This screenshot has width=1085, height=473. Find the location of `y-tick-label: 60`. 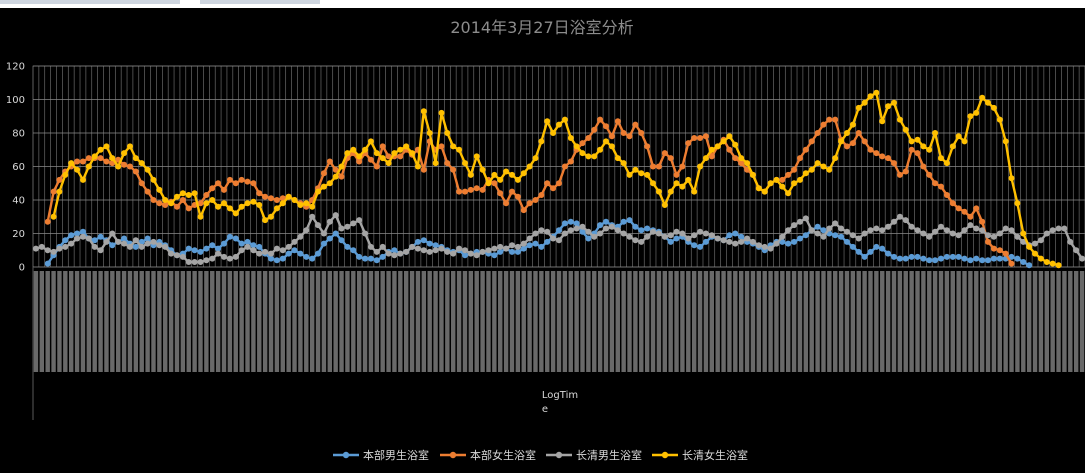

y-tick-label: 60 is located at coordinates (18, 167).